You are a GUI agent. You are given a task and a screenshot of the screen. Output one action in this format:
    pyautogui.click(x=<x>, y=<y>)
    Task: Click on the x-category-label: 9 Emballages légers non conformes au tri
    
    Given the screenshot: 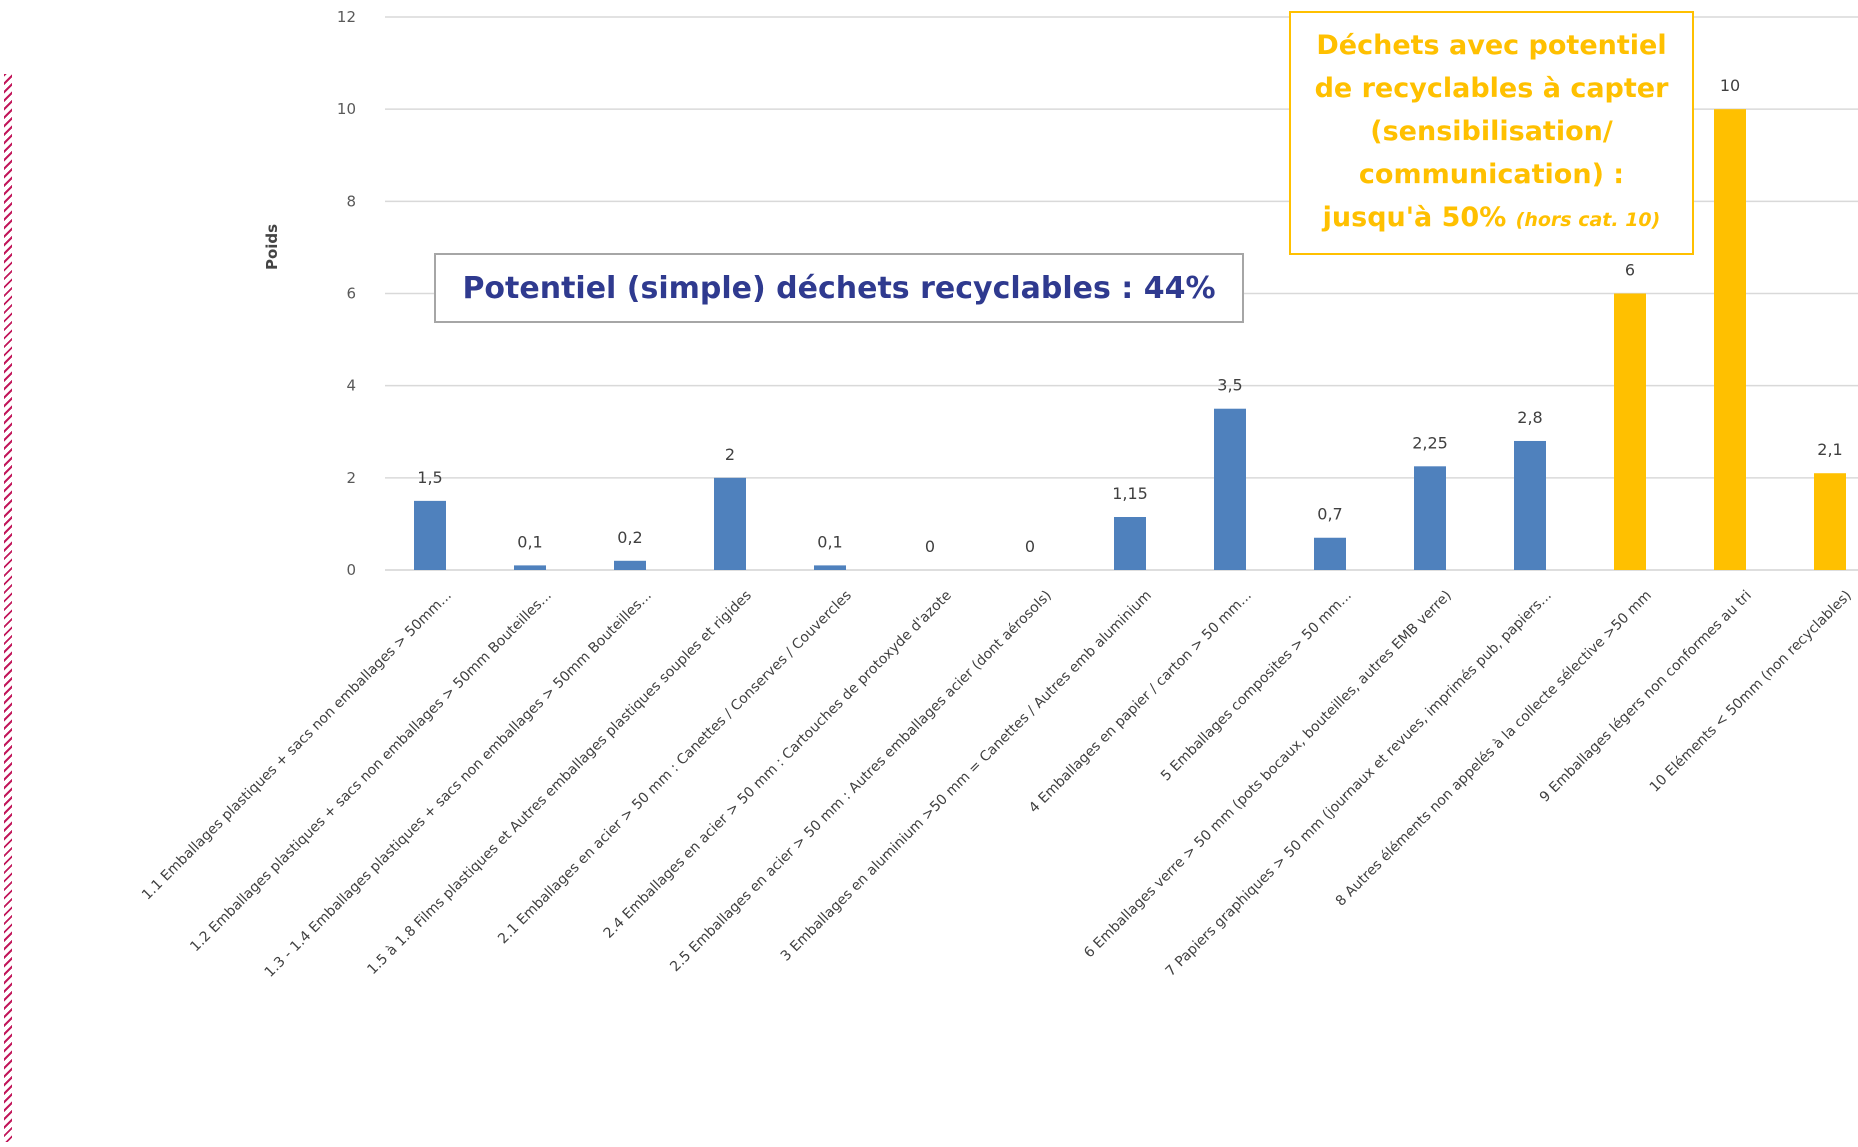 What is the action you would take?
    pyautogui.click(x=1646, y=697)
    